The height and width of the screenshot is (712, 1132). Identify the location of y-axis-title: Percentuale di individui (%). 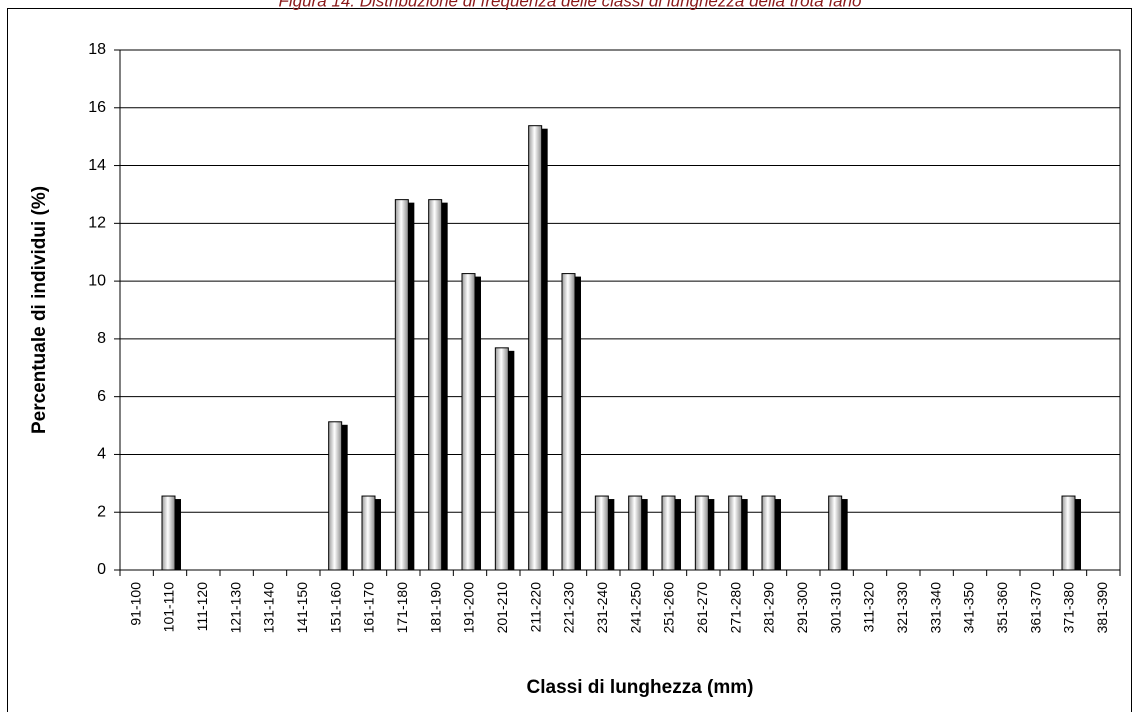
(39, 310).